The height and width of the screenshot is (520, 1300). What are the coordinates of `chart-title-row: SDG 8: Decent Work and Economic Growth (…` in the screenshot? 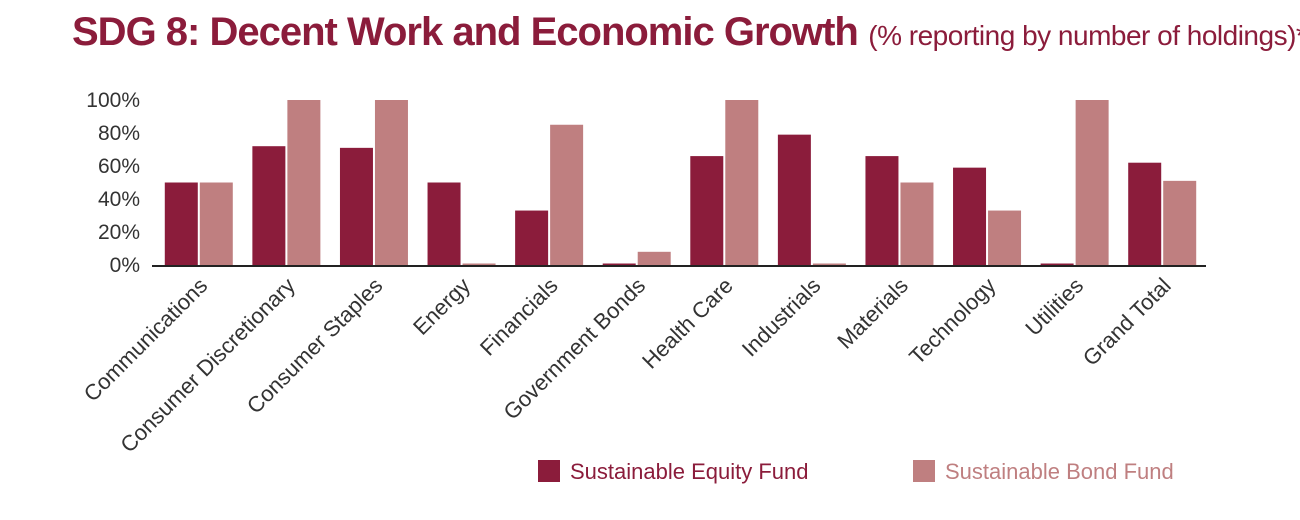 It's located at (686, 32).